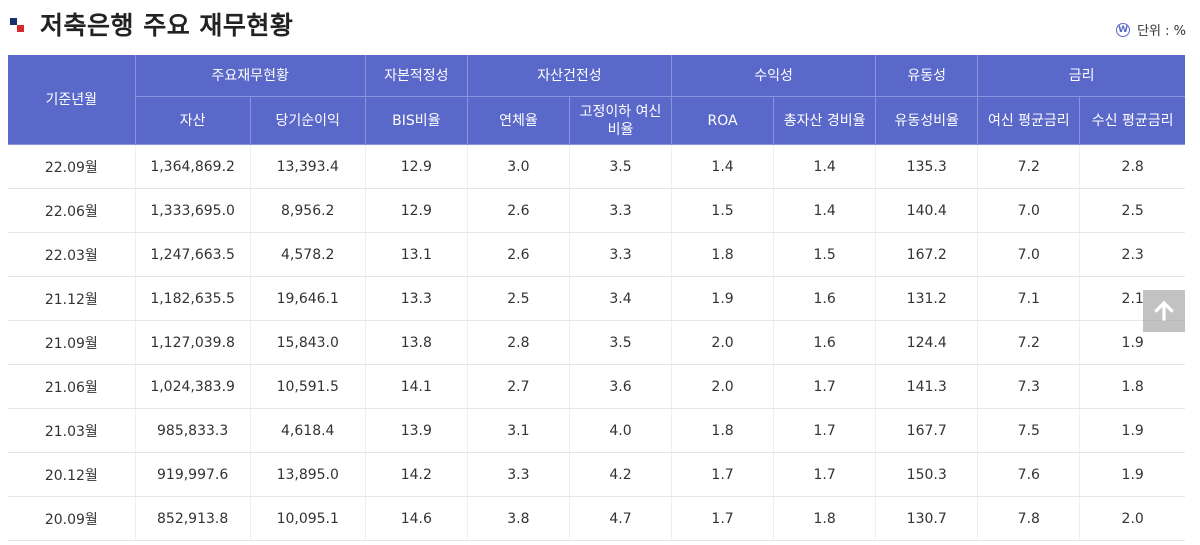  Describe the element at coordinates (416, 386) in the screenshot. I see `table-cell: 14.1` at that location.